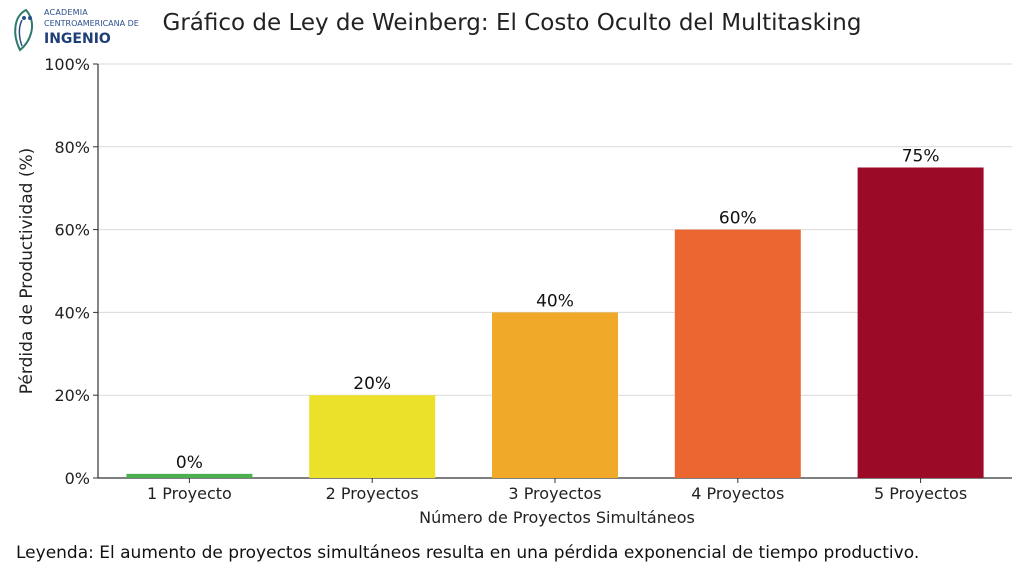 This screenshot has width=1024, height=576. What do you see at coordinates (91, 23) in the screenshot?
I see `logo-line-2: CENTROAMERICANA DE` at bounding box center [91, 23].